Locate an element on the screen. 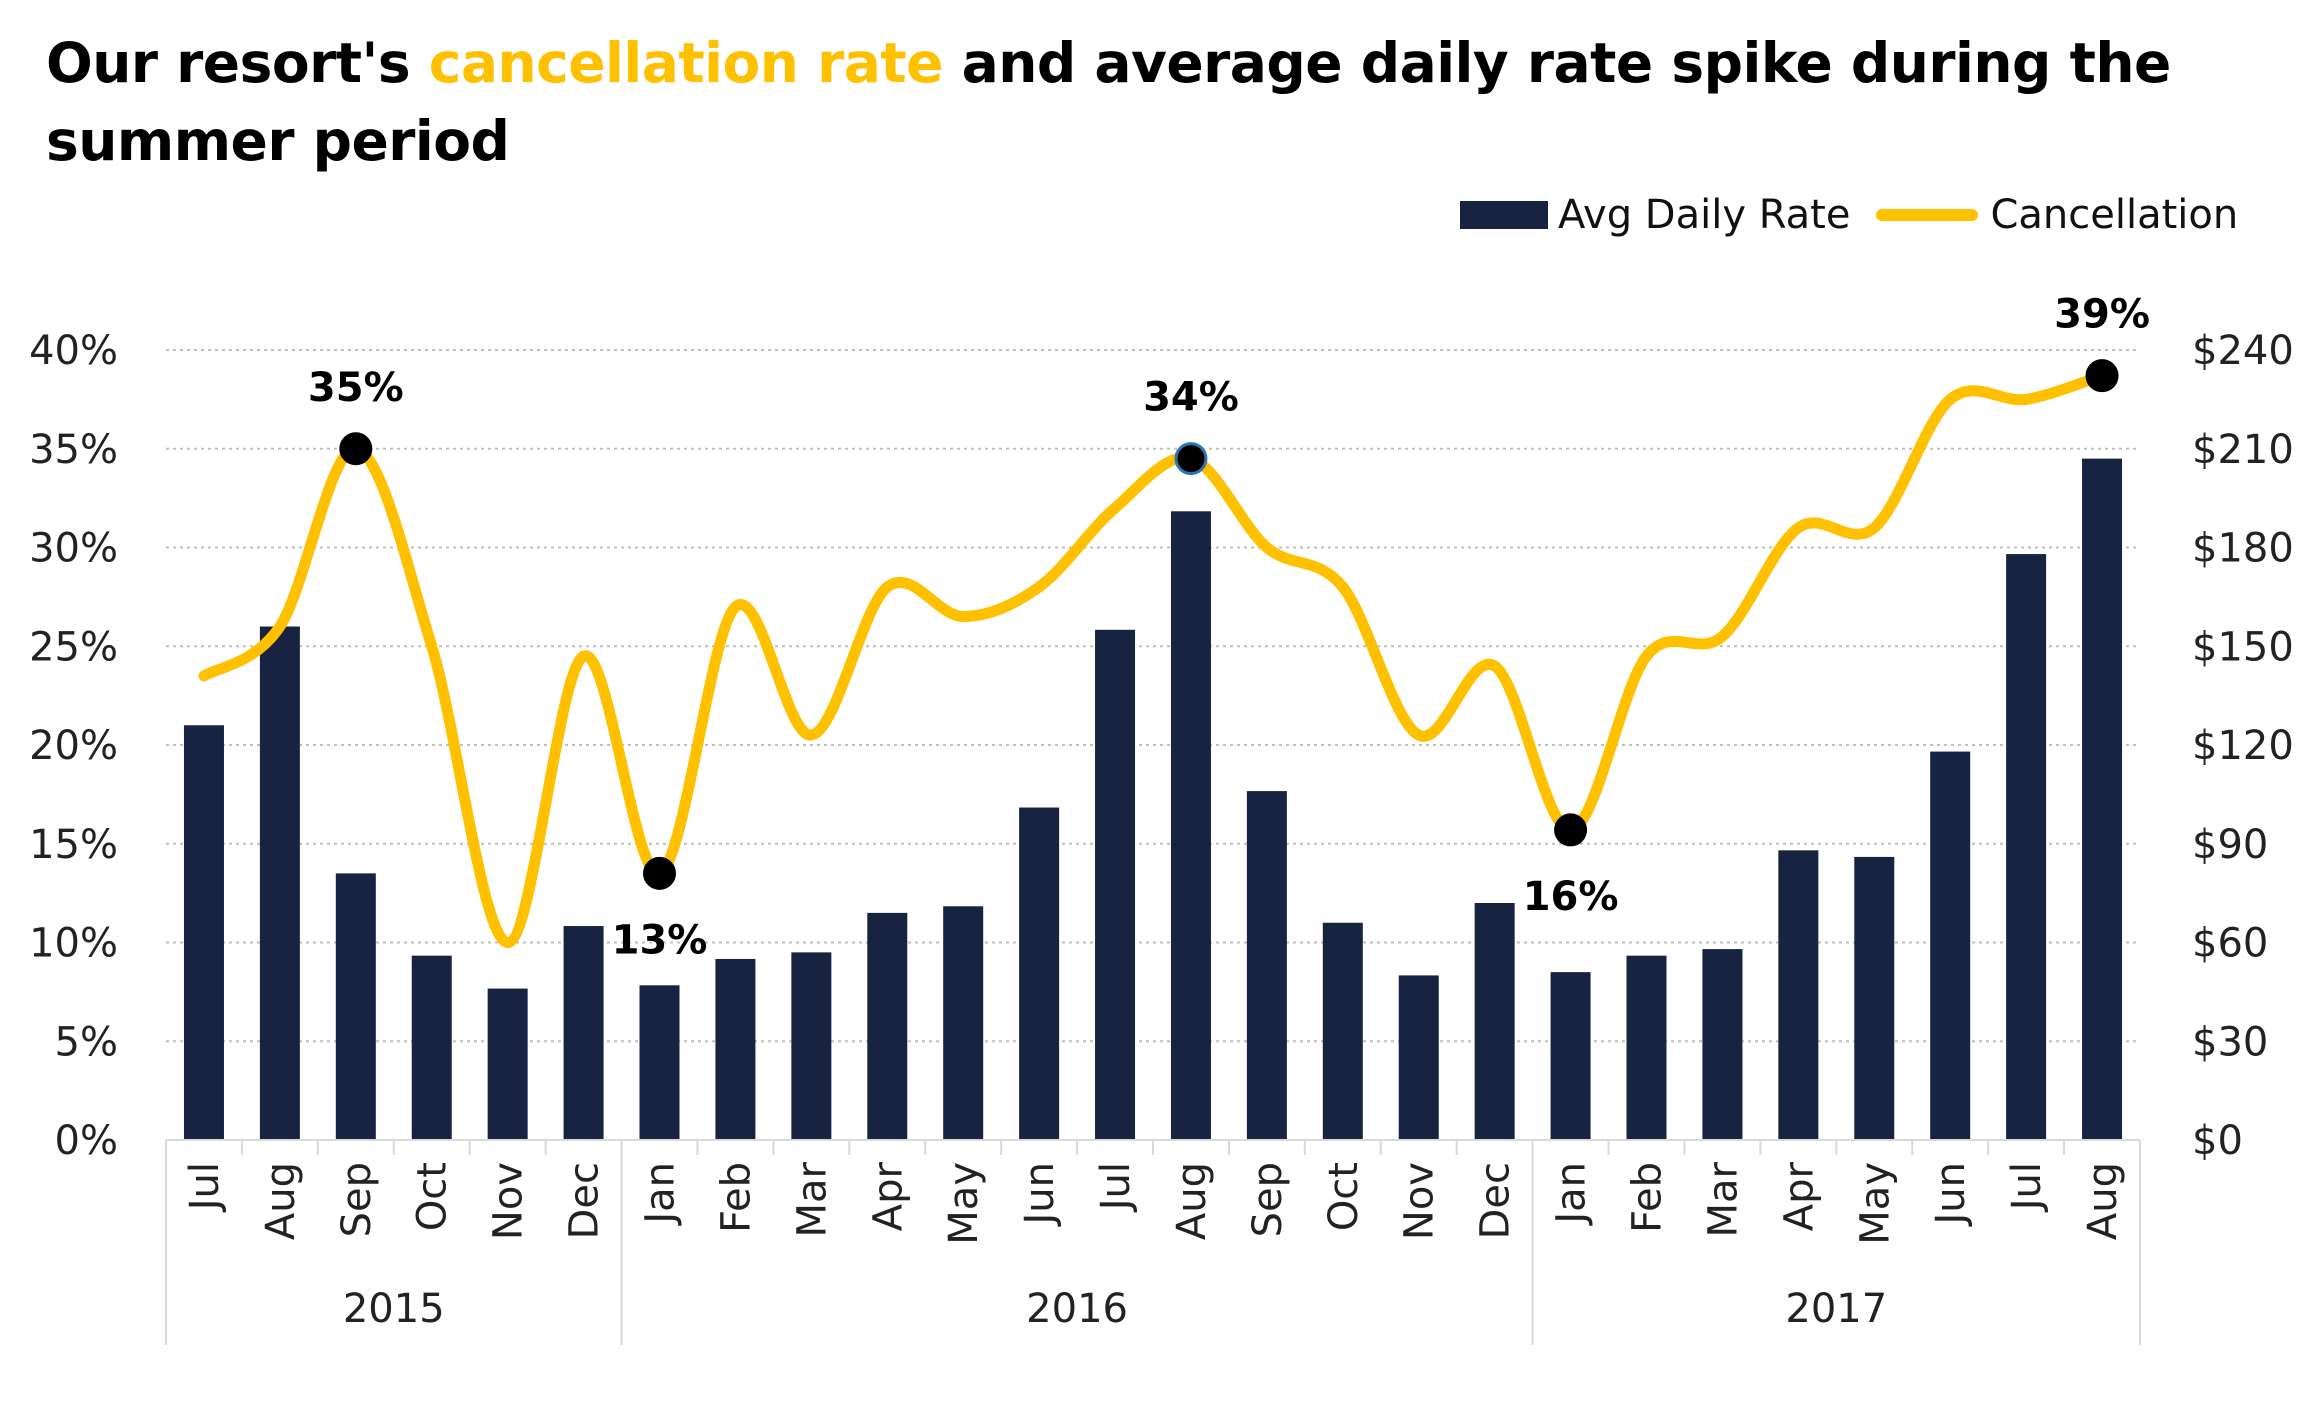 The height and width of the screenshot is (1420, 2320). legend-bar-swatch is located at coordinates (1504, 215).